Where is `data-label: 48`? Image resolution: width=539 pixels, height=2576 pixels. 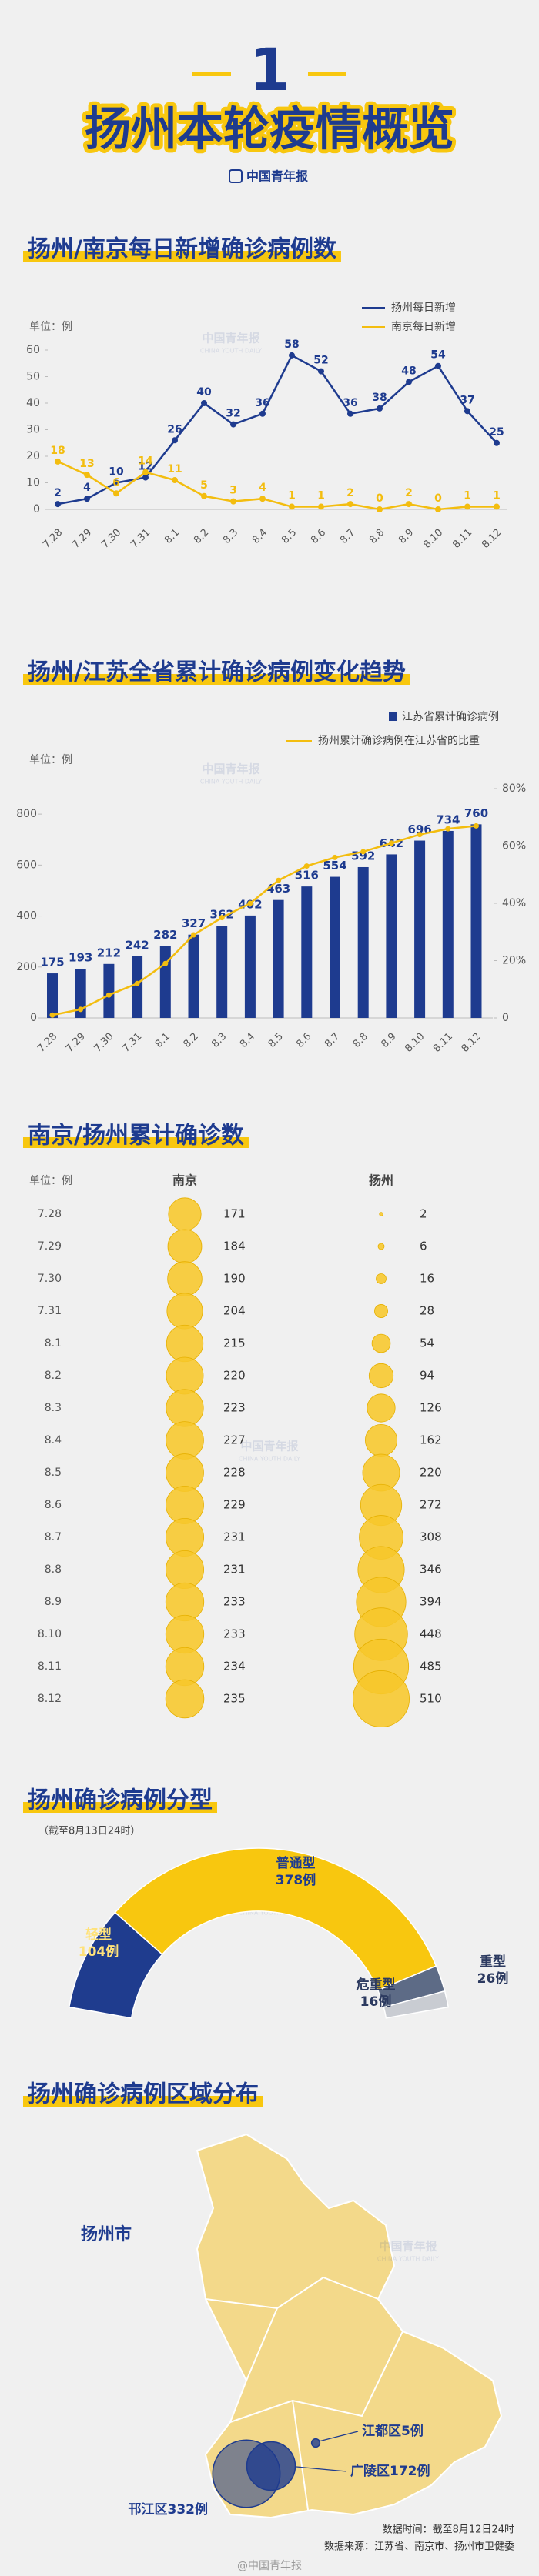
data-label: 48 is located at coordinates (409, 371).